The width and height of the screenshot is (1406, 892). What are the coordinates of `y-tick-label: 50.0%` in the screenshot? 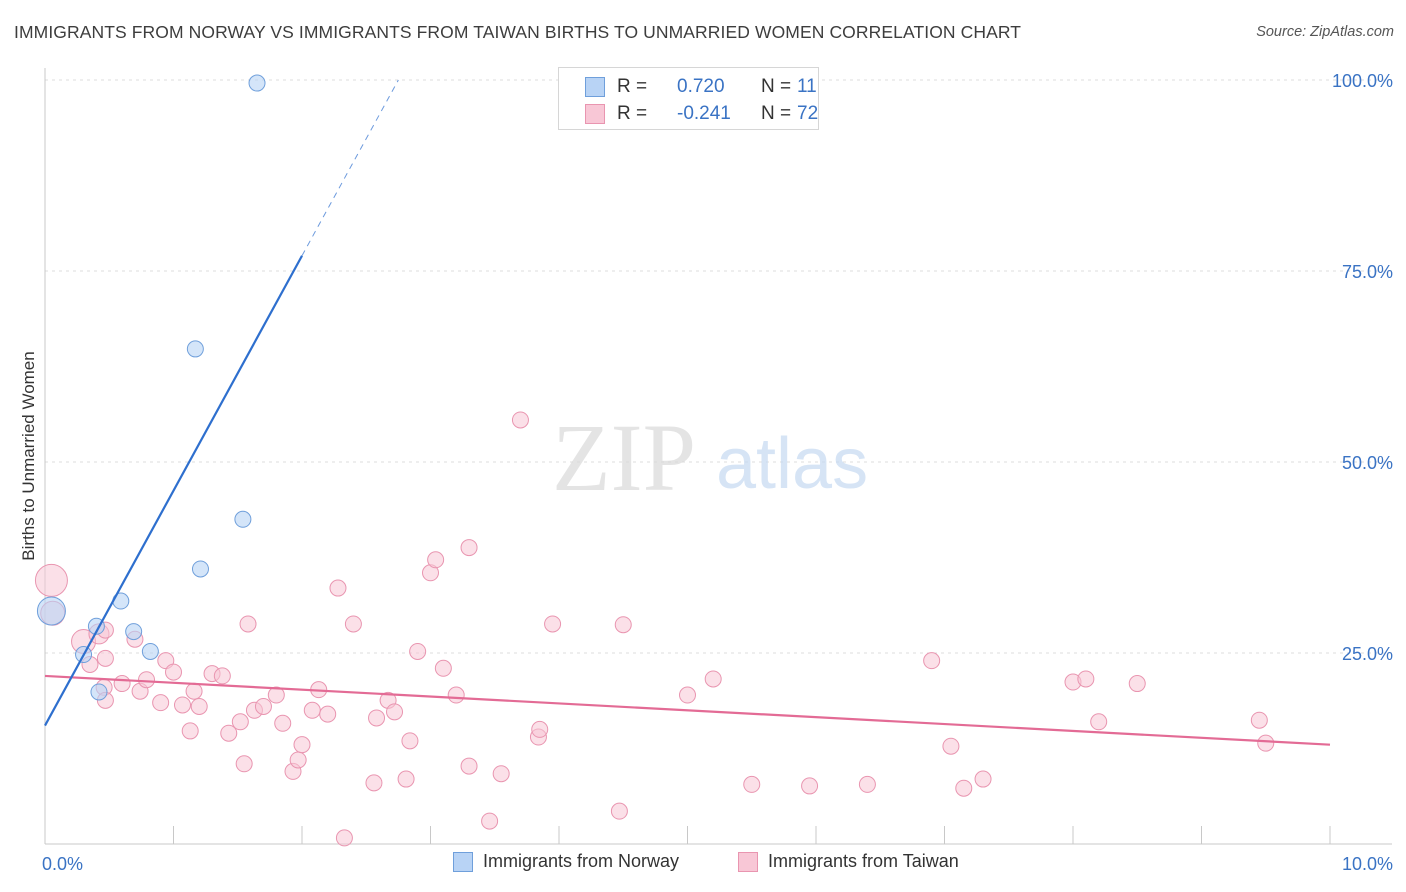 It's located at (1367, 463).